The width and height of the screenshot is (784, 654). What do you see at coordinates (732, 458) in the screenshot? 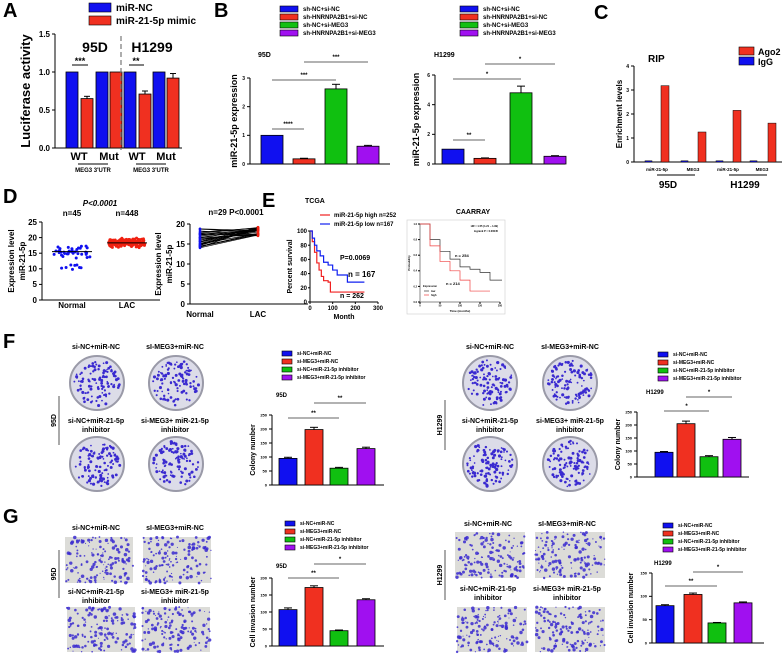
I see `bar` at bounding box center [732, 458].